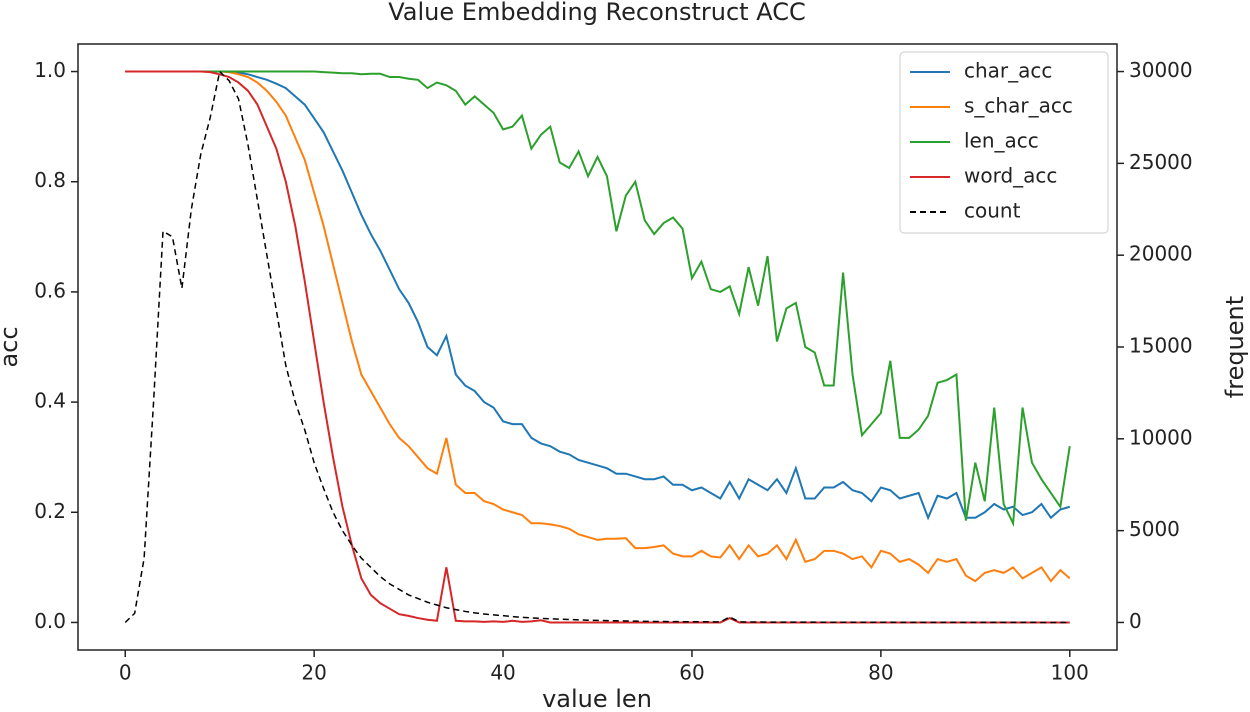 The image size is (1250, 712). I want to click on y-axis-label: acc, so click(11, 346).